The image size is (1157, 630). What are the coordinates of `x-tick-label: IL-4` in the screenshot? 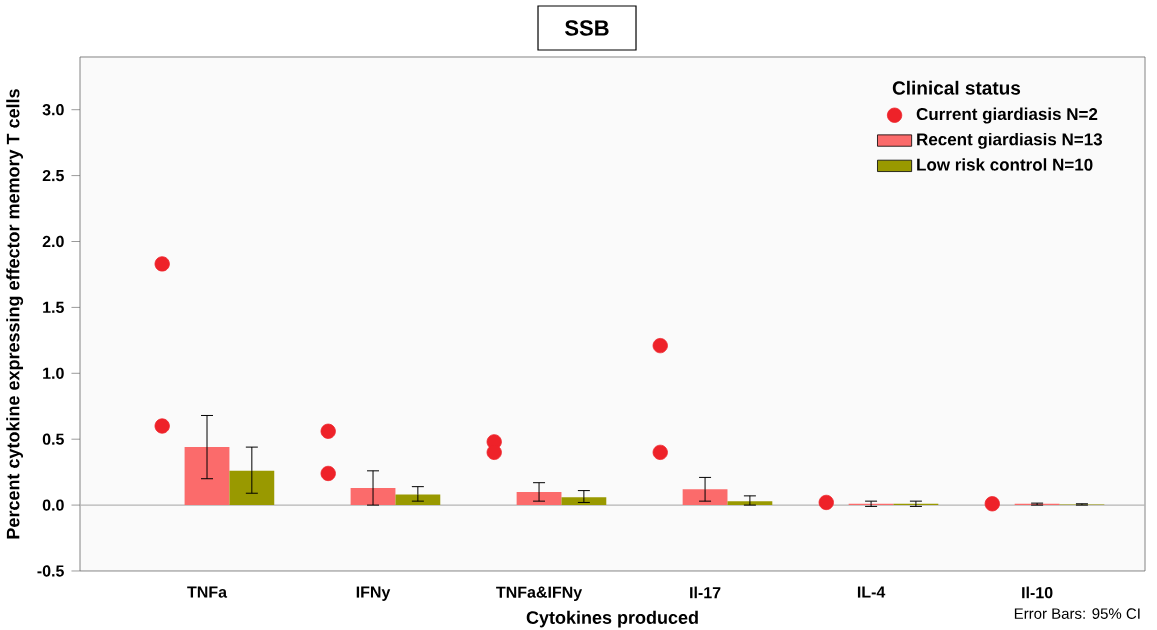 It's located at (871, 592).